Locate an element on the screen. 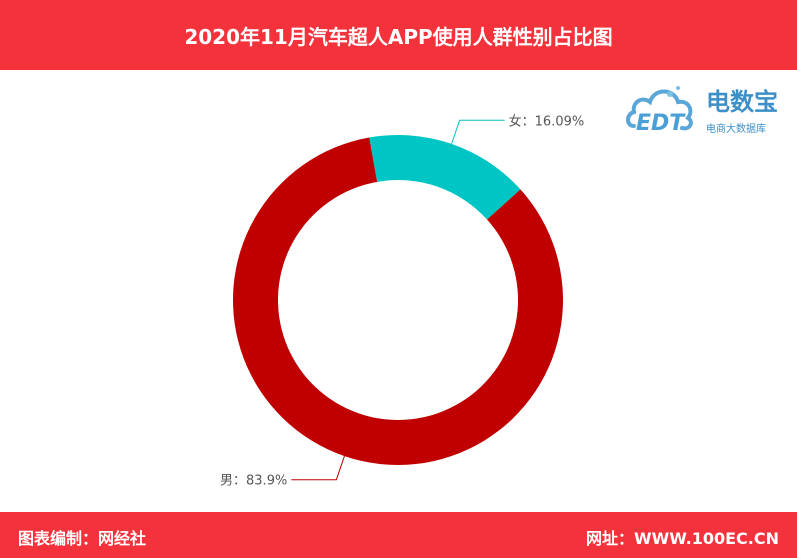 Image resolution: width=797 pixels, height=558 pixels. source-credit: 图表编制：网经社 is located at coordinates (82, 538).